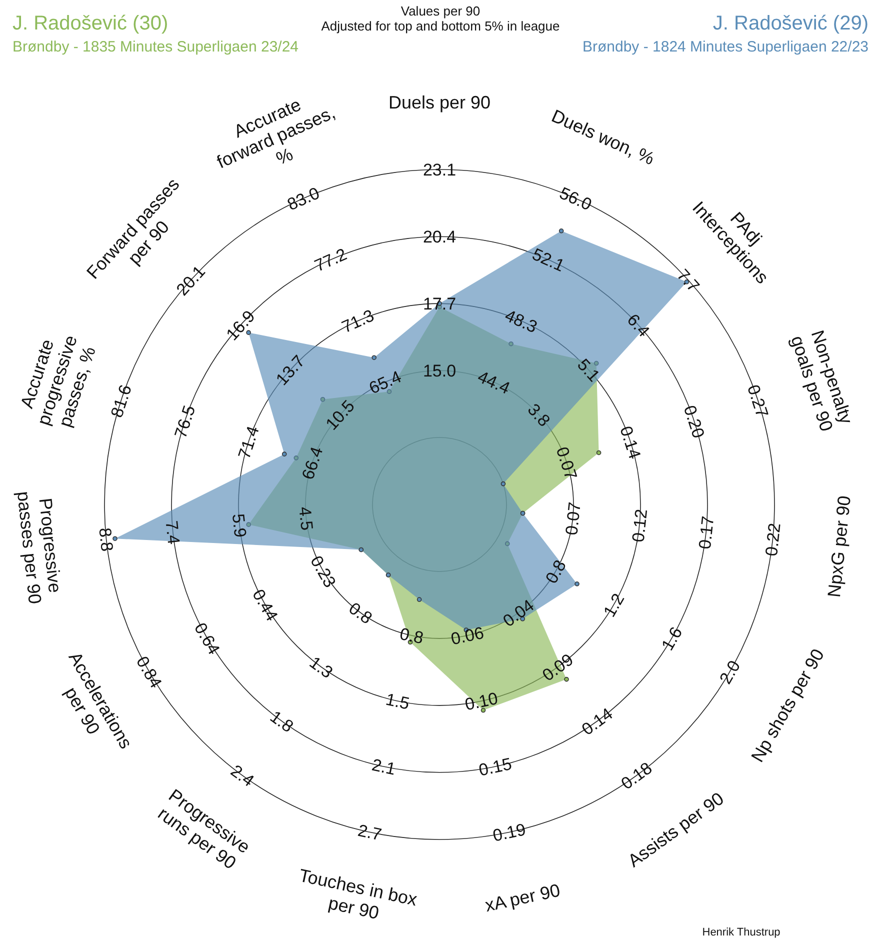 The height and width of the screenshot is (950, 880). What do you see at coordinates (358, 894) in the screenshot?
I see `spoke-label: Touches in box per 90` at bounding box center [358, 894].